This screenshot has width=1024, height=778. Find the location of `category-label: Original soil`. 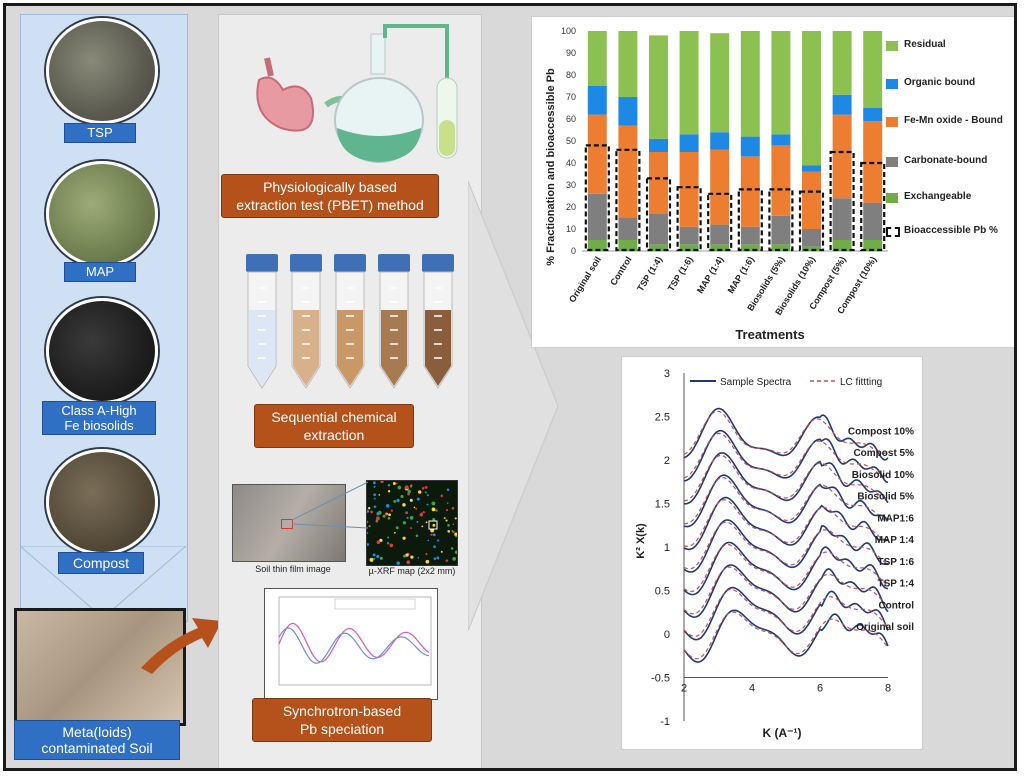

category-label: Original soil is located at coordinates (585, 279).